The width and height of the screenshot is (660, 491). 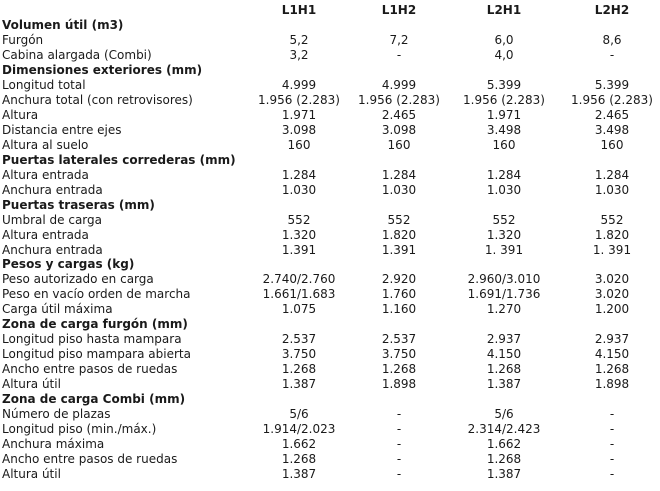 I want to click on value-cell-l1h2: 552, so click(x=399, y=219).